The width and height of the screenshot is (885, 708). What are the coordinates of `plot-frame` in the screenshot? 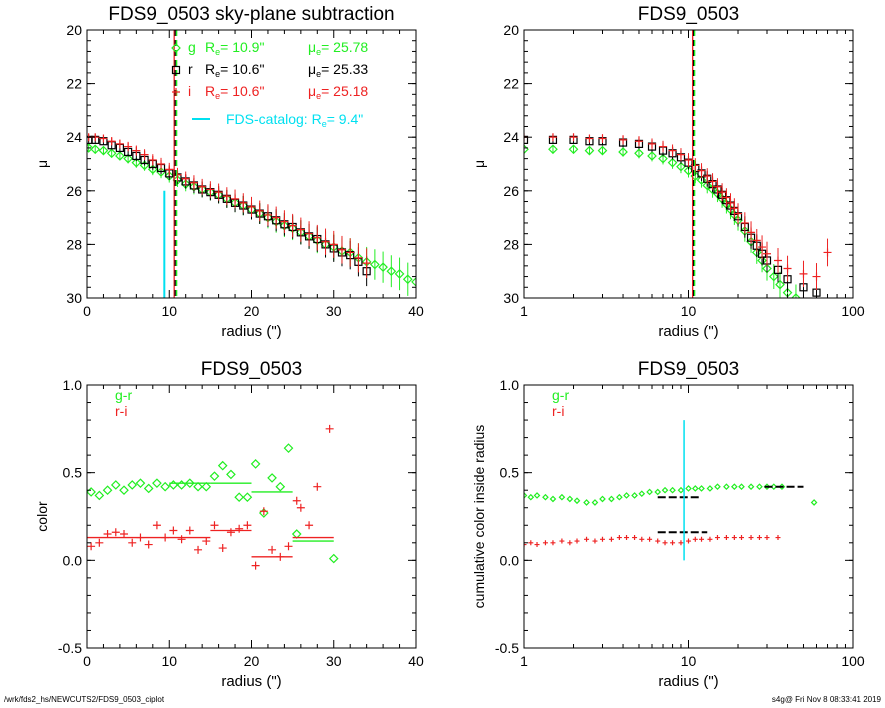 It's located at (688, 516).